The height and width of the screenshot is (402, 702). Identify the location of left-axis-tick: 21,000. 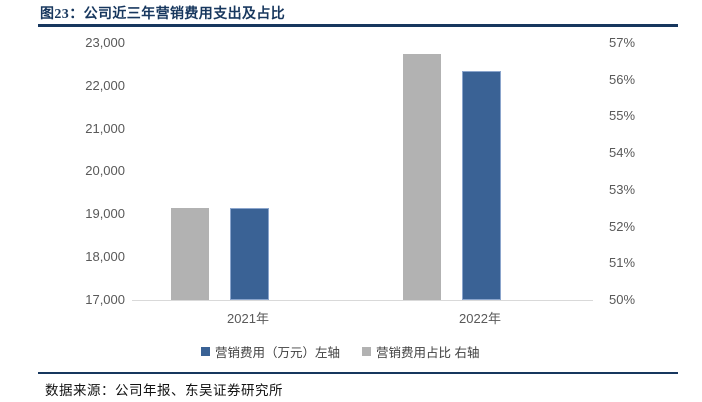
(105, 128).